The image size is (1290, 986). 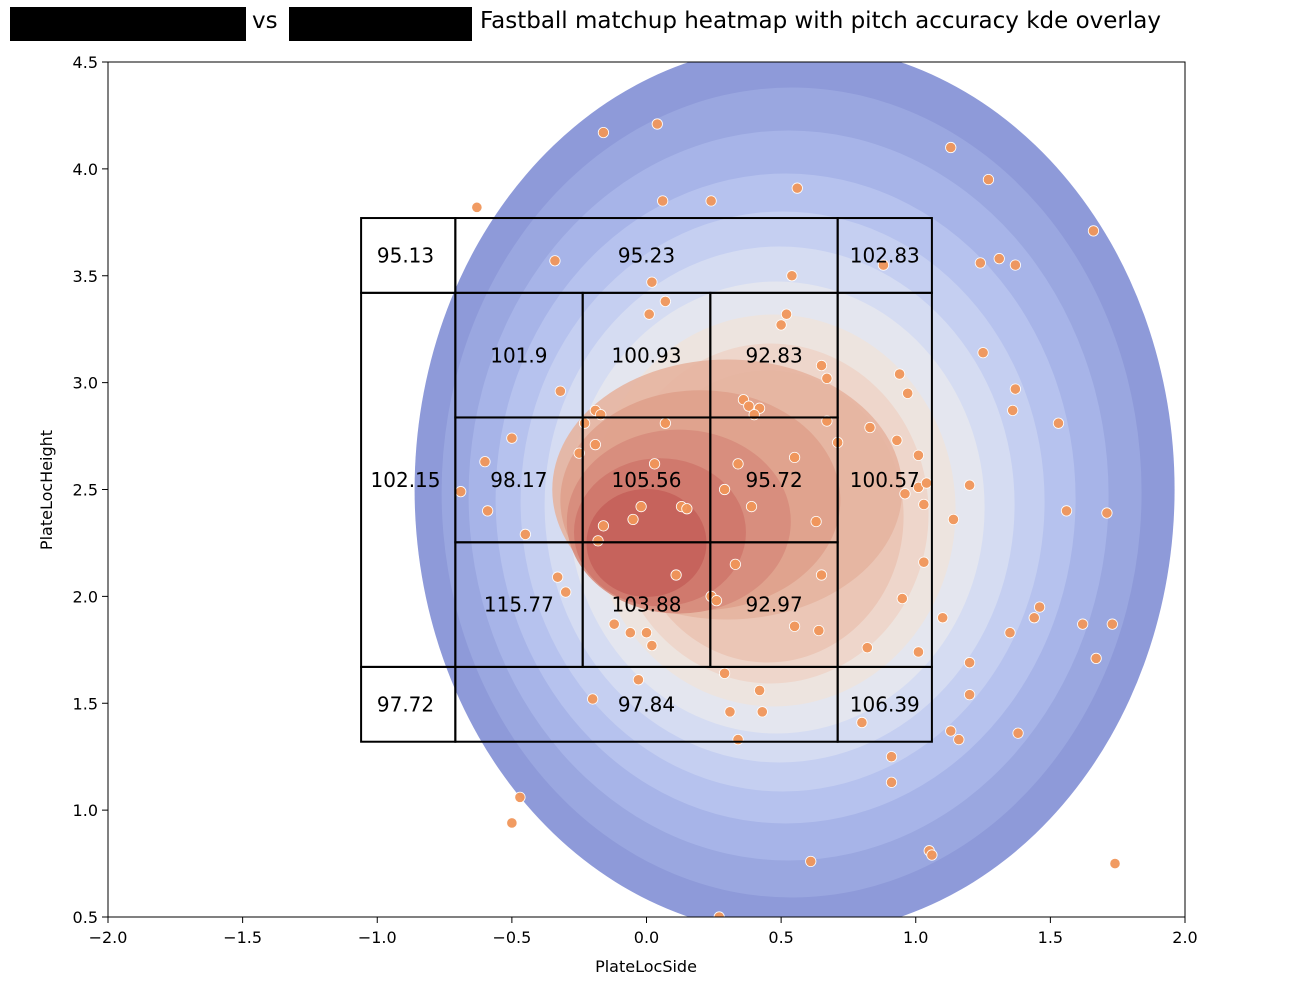 What do you see at coordinates (780, 937) in the screenshot?
I see `x-tick-label: 0.5` at bounding box center [780, 937].